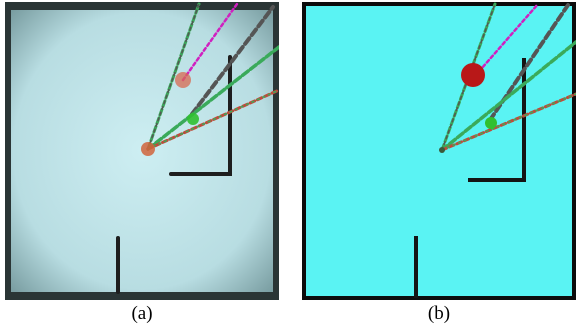 The image size is (579, 330). I want to click on panel-b-ray-green-mid, so click(508, 96).